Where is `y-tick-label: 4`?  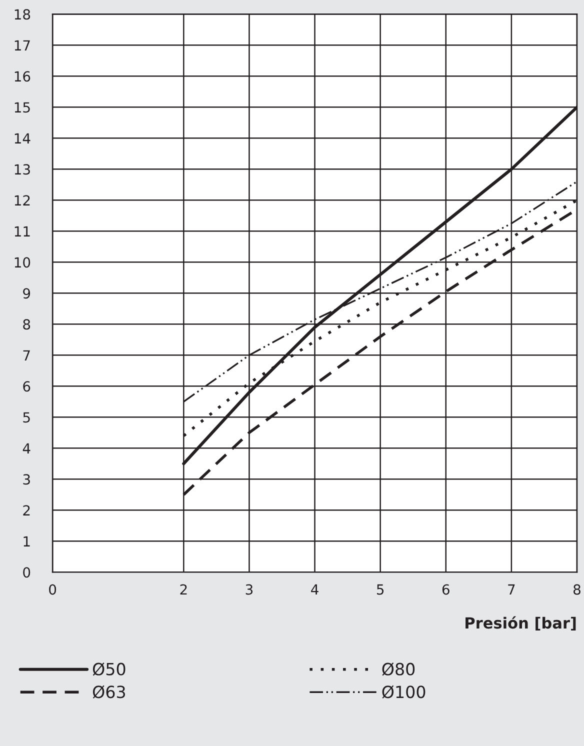
y-tick-label: 4 is located at coordinates (26, 448).